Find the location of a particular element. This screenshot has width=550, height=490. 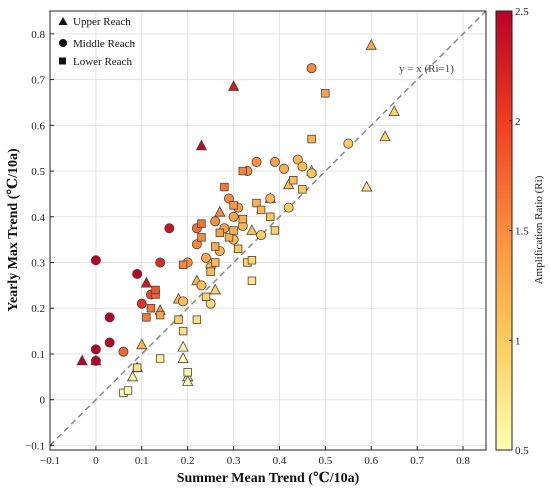

colorbar-label: Amplification Ratio (Ri) is located at coordinates (539, 229).